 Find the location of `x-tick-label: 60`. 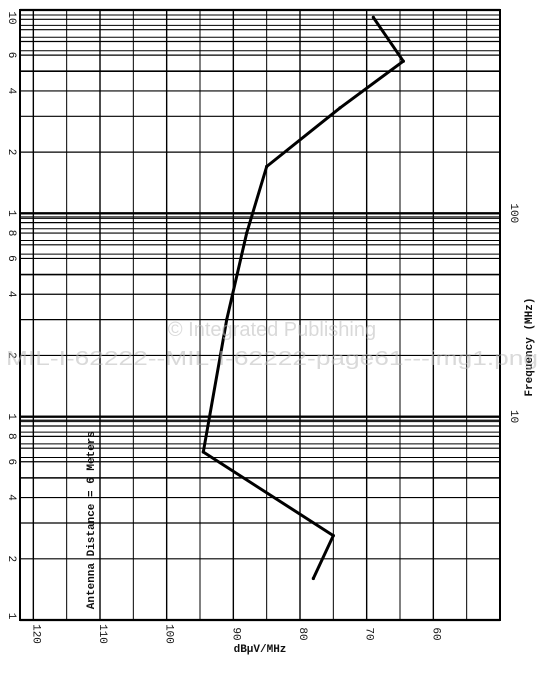

x-tick-label: 60 is located at coordinates (435, 633).